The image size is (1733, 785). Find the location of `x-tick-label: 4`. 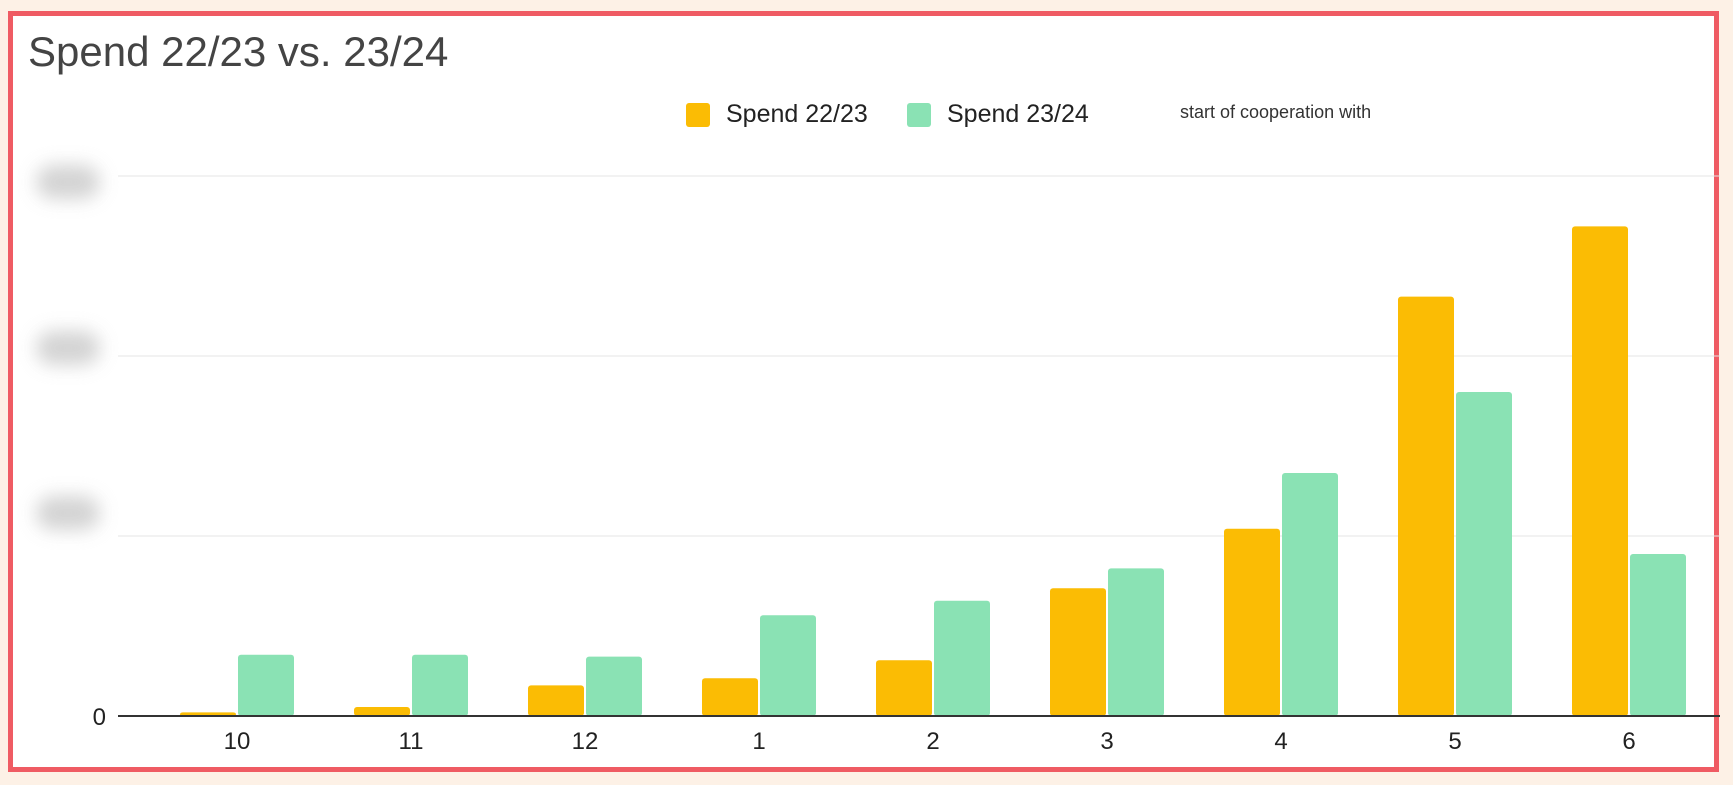

x-tick-label: 4 is located at coordinates (1280, 741).